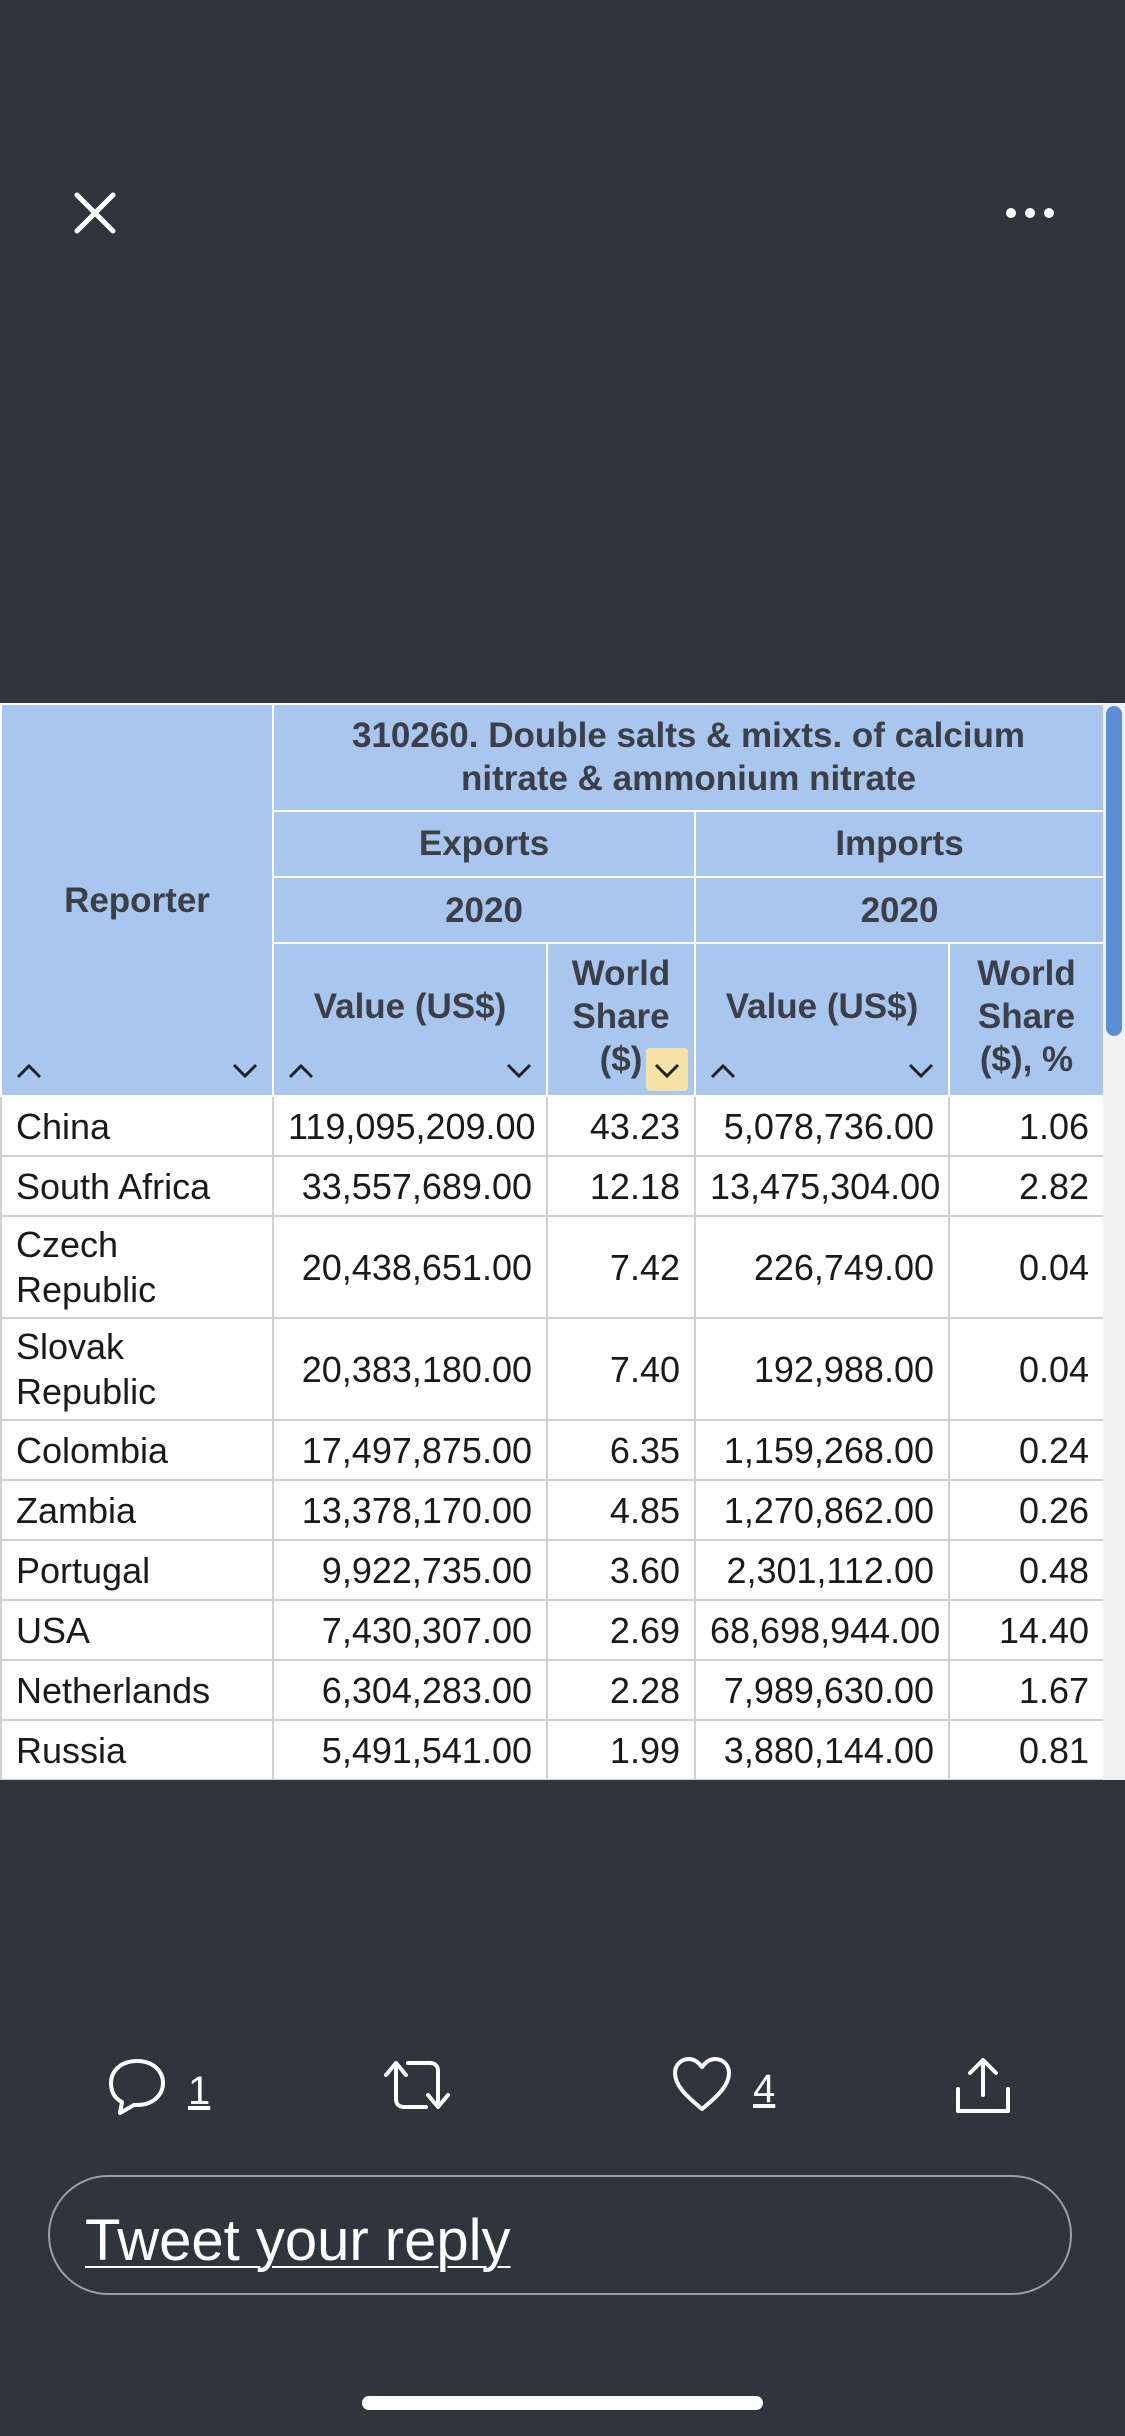 This screenshot has width=1125, height=2436. What do you see at coordinates (1026, 1126) in the screenshot?
I see `imports-share-cell: 1.06` at bounding box center [1026, 1126].